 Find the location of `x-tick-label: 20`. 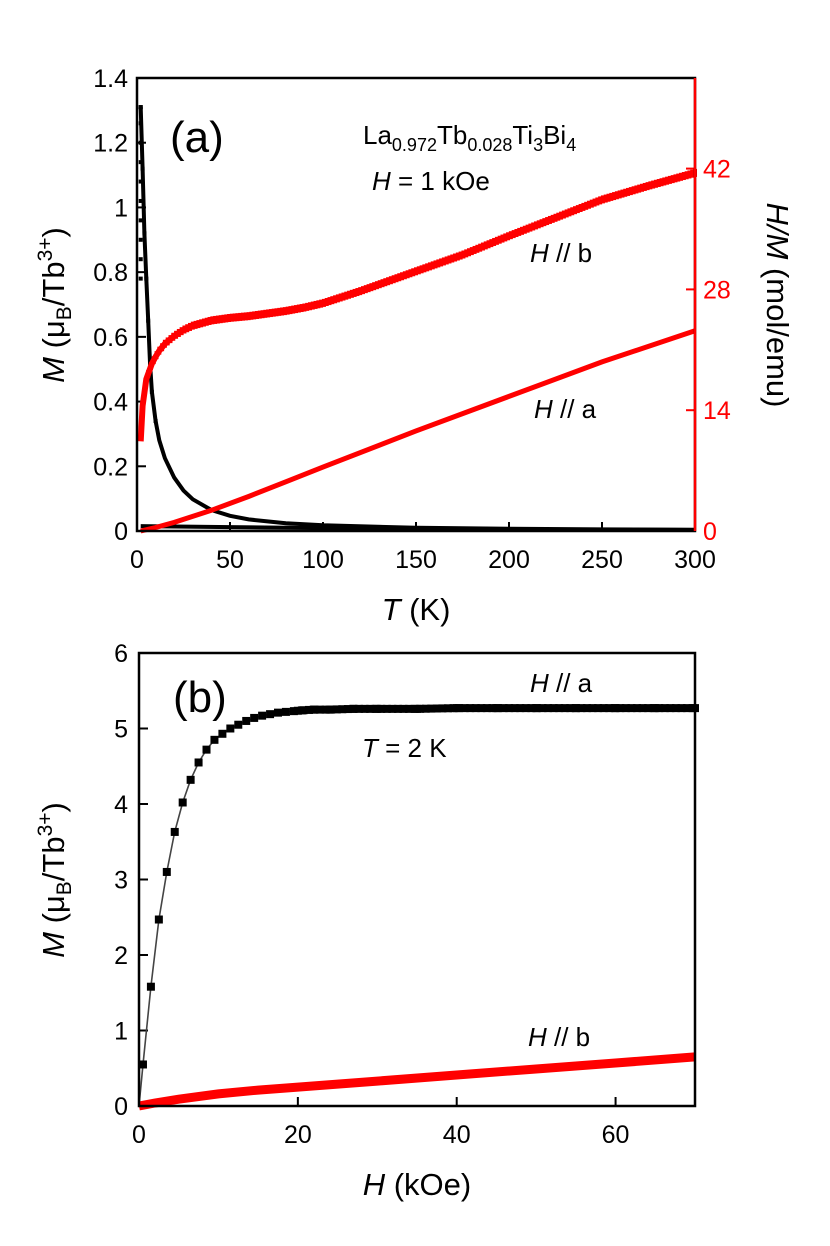

x-tick-label: 20 is located at coordinates (298, 1135).